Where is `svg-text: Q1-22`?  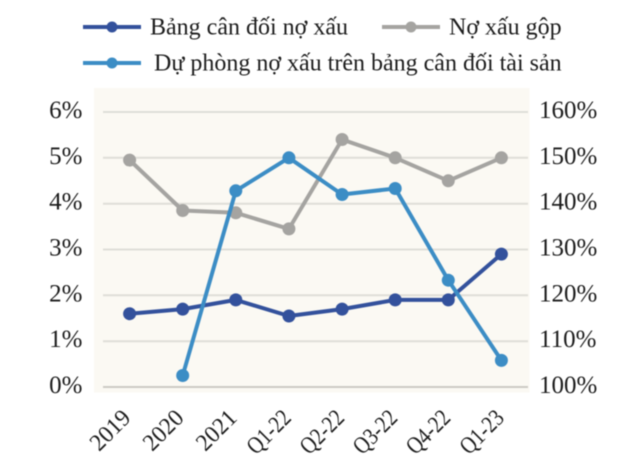
svg-text: Q1-22 is located at coordinates (269, 432).